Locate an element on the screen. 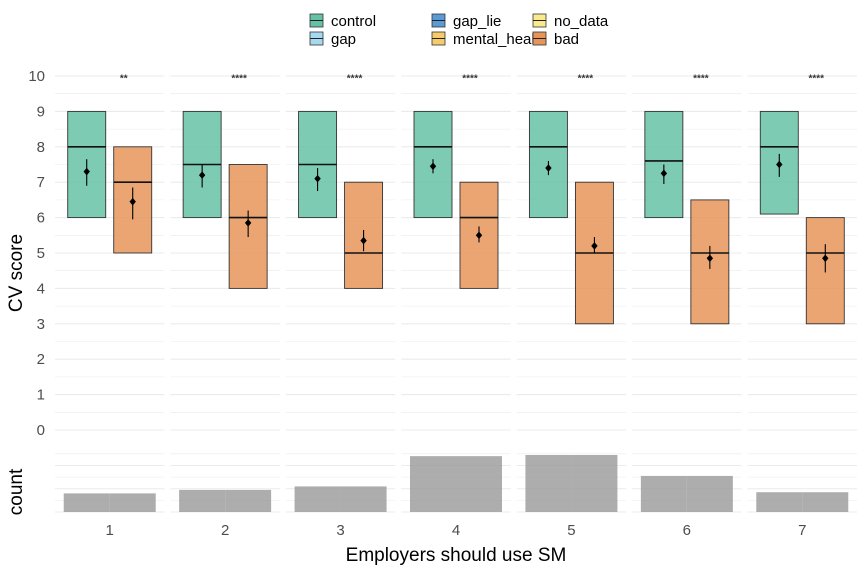  legend-item-gap: gap is located at coordinates (332, 39).